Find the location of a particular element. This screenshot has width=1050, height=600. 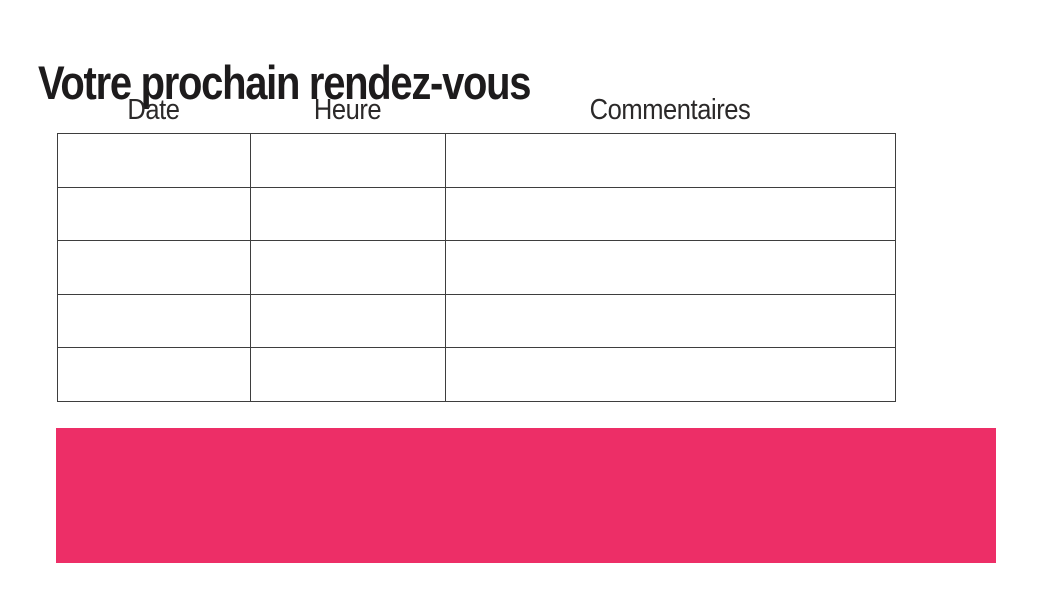

page-title: Votre prochain rendez-vous is located at coordinates (284, 83).